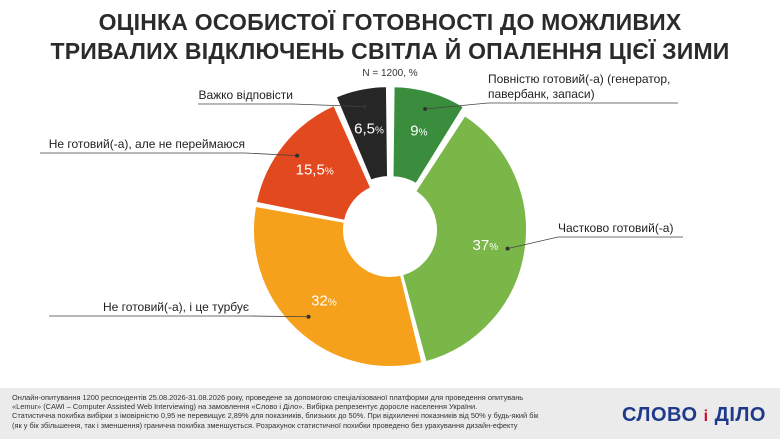  I want to click on title-line-1: ОЦІНКА ОСОБИСТОЇ ГОТОВНОСТІ ДО МОЖЛИВИХ, so click(390, 22).